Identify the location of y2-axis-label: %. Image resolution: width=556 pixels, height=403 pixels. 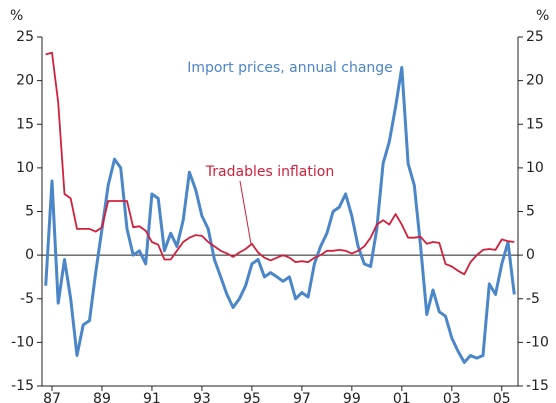
(542, 16).